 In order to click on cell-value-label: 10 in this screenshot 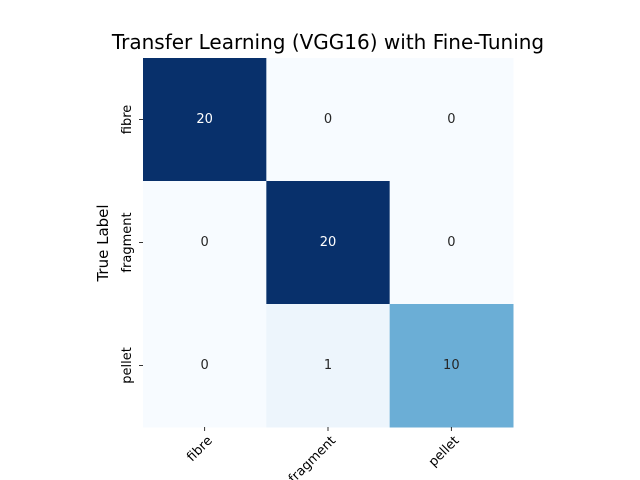, I will do `click(451, 365)`.